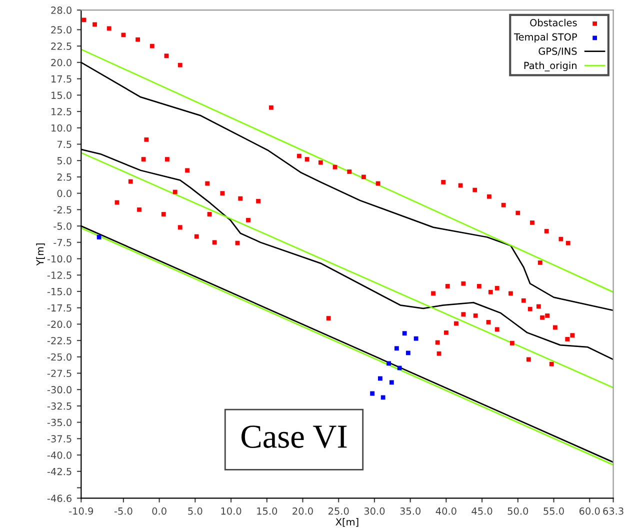 The width and height of the screenshot is (629, 530). What do you see at coordinates (482, 511) in the screenshot?
I see `x-tick-label: 45.0` at bounding box center [482, 511].